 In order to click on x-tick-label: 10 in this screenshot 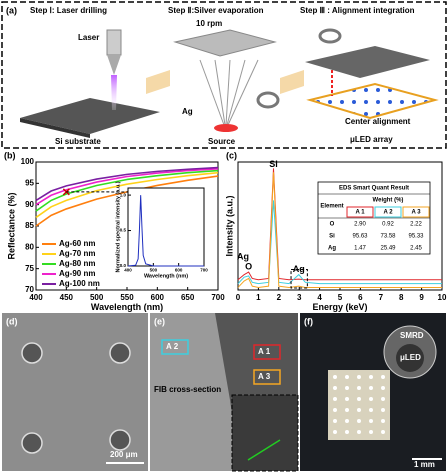, I will do `click(442, 297)`.